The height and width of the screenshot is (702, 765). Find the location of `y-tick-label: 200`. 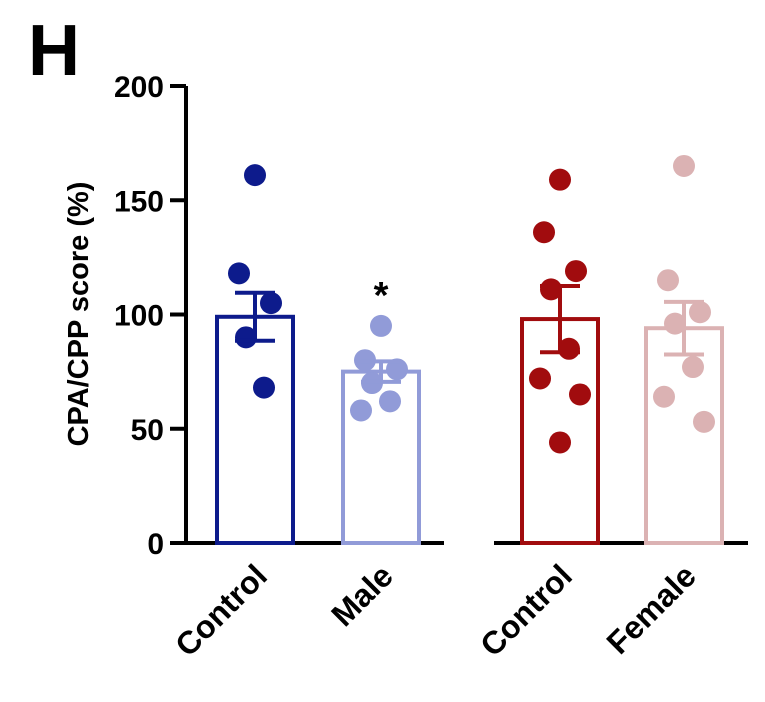

y-tick-label: 200 is located at coordinates (139, 87).